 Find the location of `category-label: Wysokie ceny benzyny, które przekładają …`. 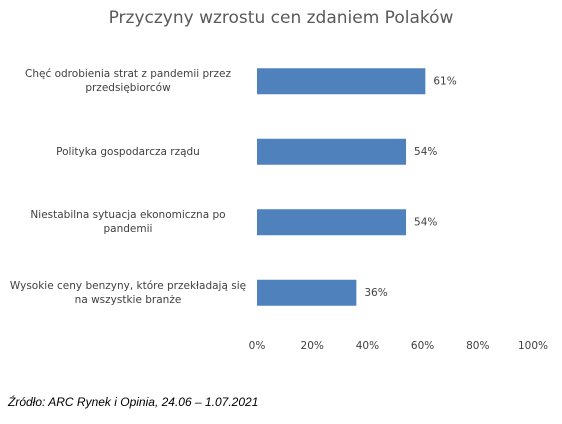

category-label: Wysokie ceny benzyny, które przekładają … is located at coordinates (128, 292).